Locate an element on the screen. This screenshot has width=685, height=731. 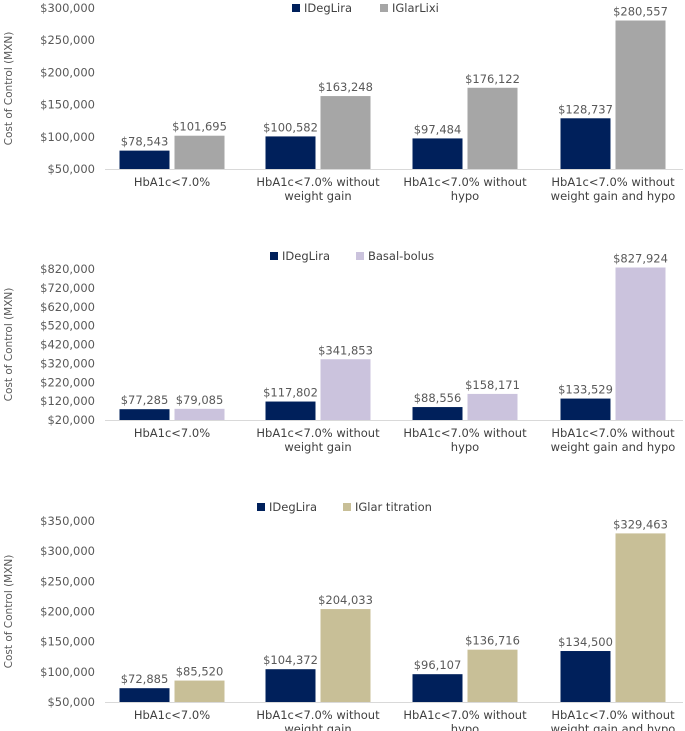
data-label: $88,556 is located at coordinates (438, 398).